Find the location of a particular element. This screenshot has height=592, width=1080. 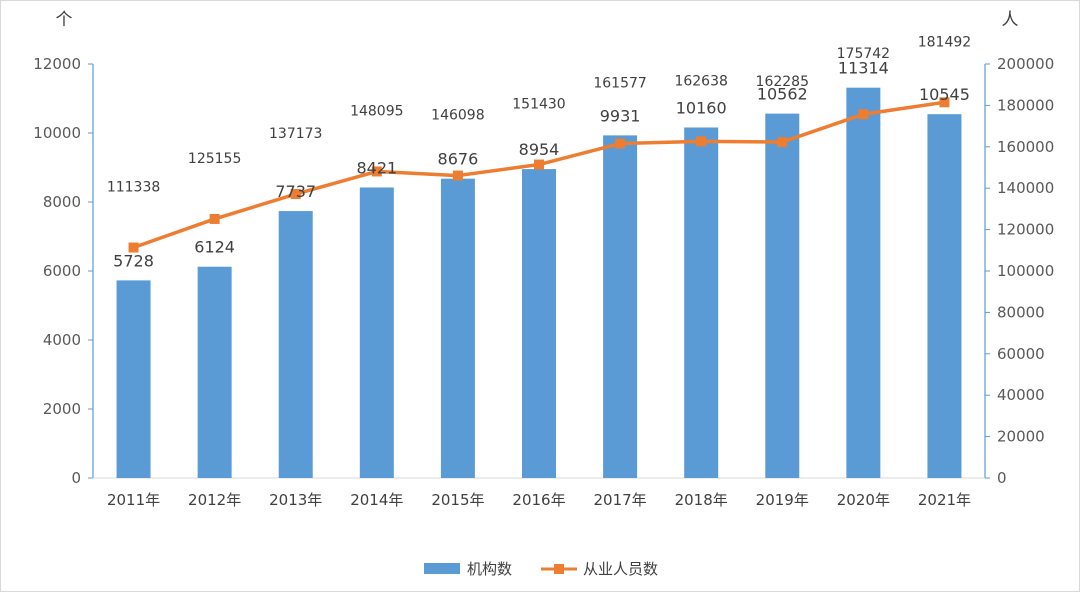

line-value-label: 151430 is located at coordinates (538, 105).